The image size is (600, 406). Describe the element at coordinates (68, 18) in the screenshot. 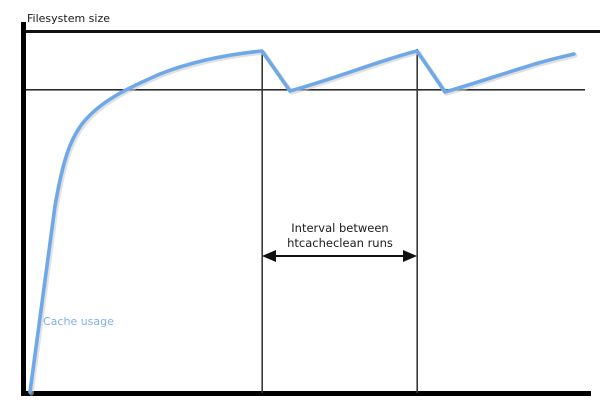

I see `filesystem-size-label: Filesystem size` at that location.